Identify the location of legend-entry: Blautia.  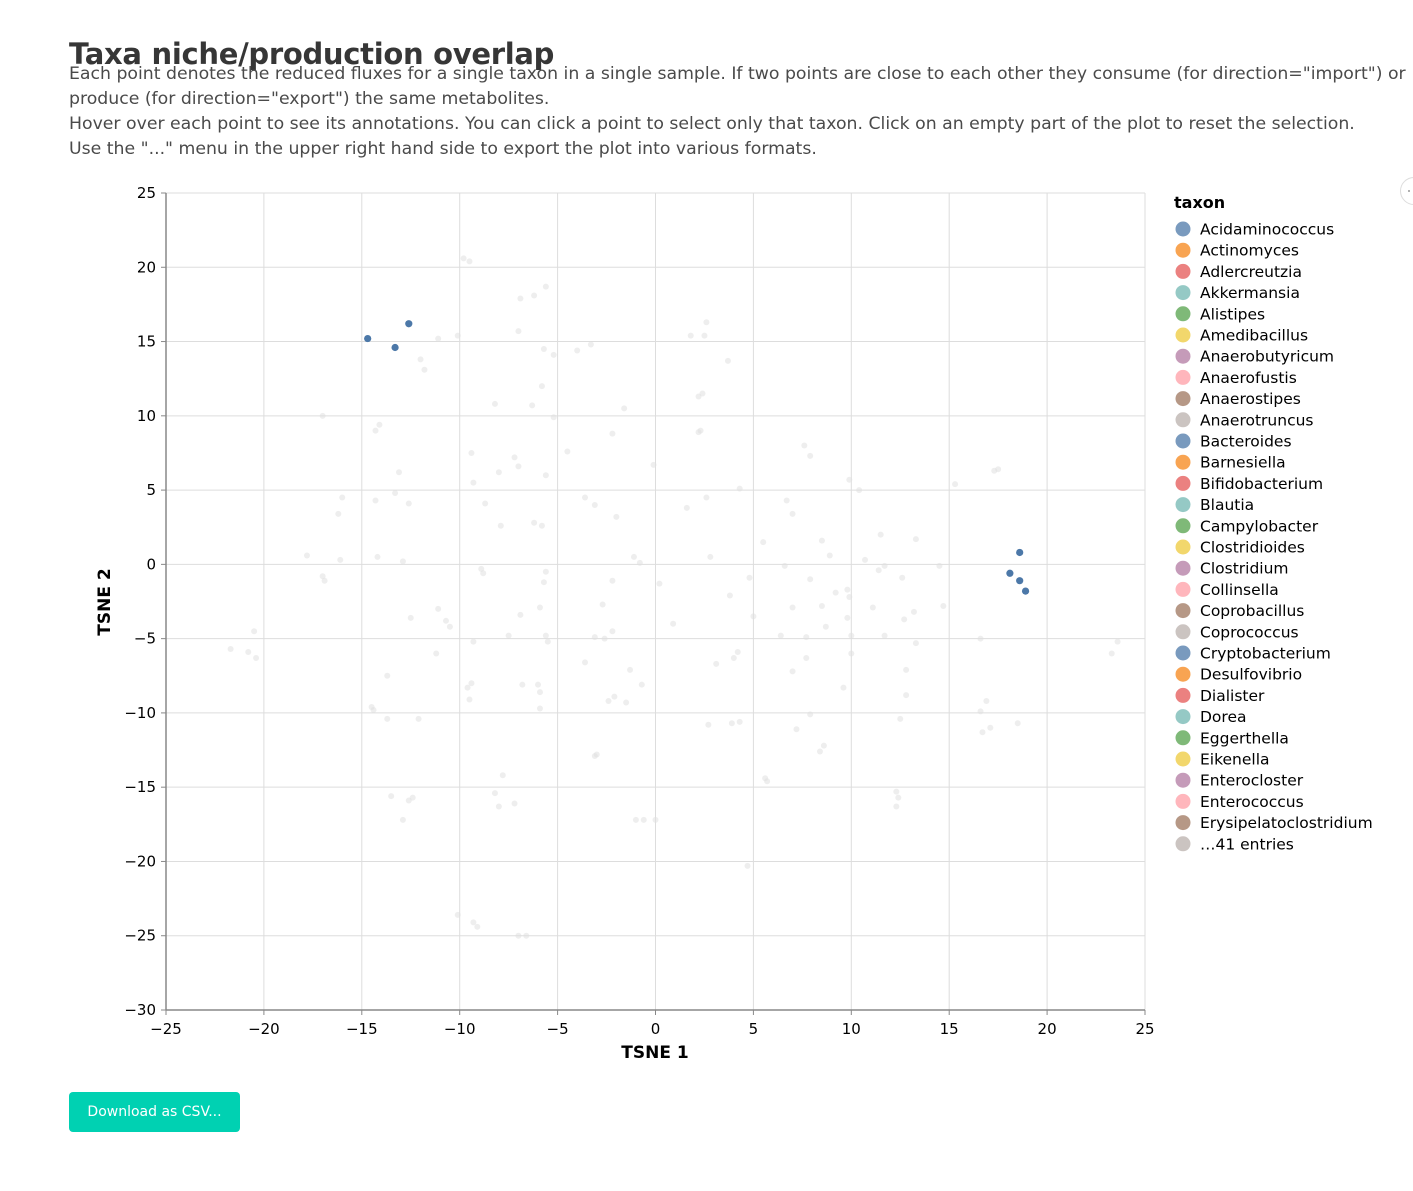
(1215, 505).